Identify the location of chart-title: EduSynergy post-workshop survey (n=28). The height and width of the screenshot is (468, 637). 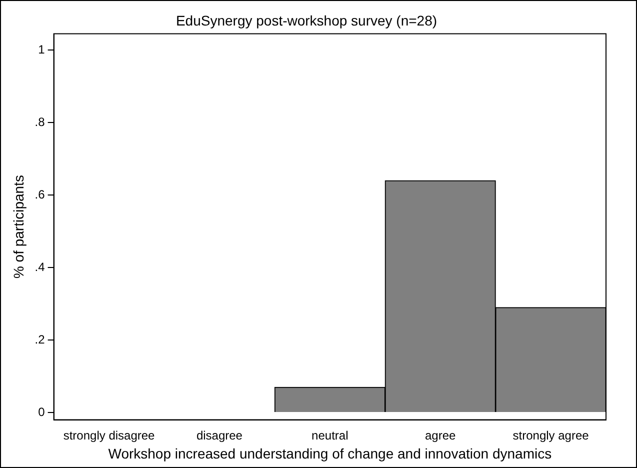
(307, 20).